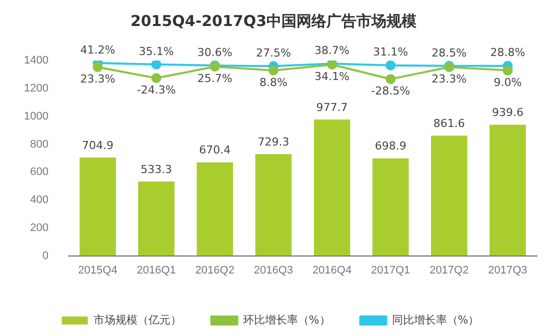  Describe the element at coordinates (156, 89) in the screenshot. I see `data-label: -24.3%` at that location.